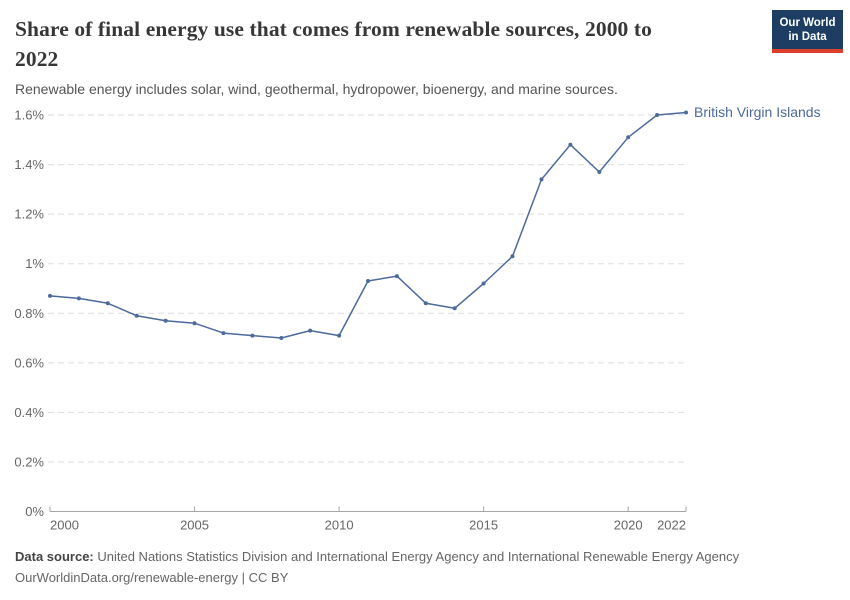 This screenshot has width=850, height=600. Describe the element at coordinates (29, 115) in the screenshot. I see `y-tick-label: 1.6%` at that location.